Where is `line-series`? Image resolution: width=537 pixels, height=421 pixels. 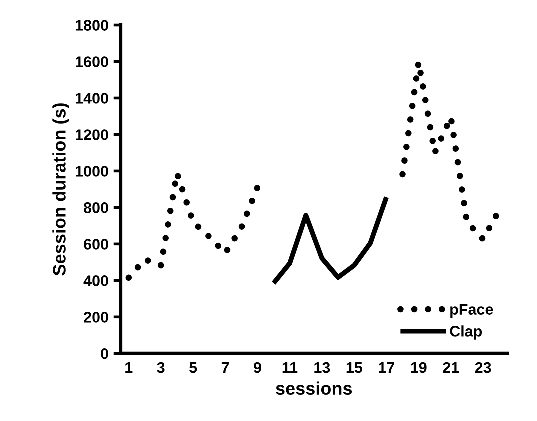
line-series is located at coordinates (330, 240).